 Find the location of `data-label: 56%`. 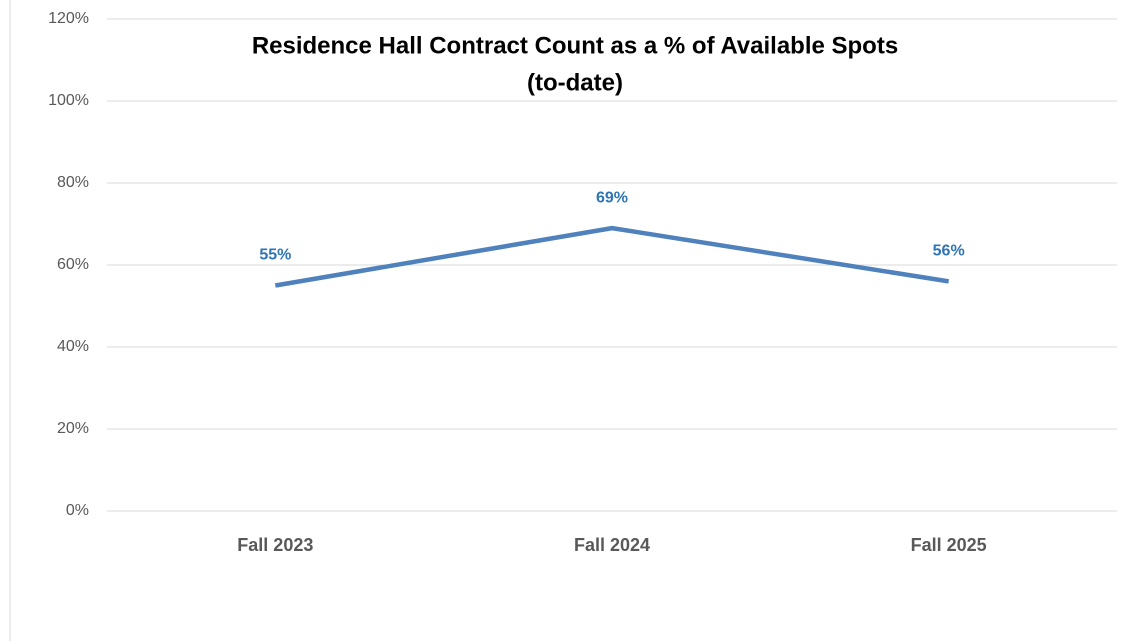

data-label: 56% is located at coordinates (949, 251).